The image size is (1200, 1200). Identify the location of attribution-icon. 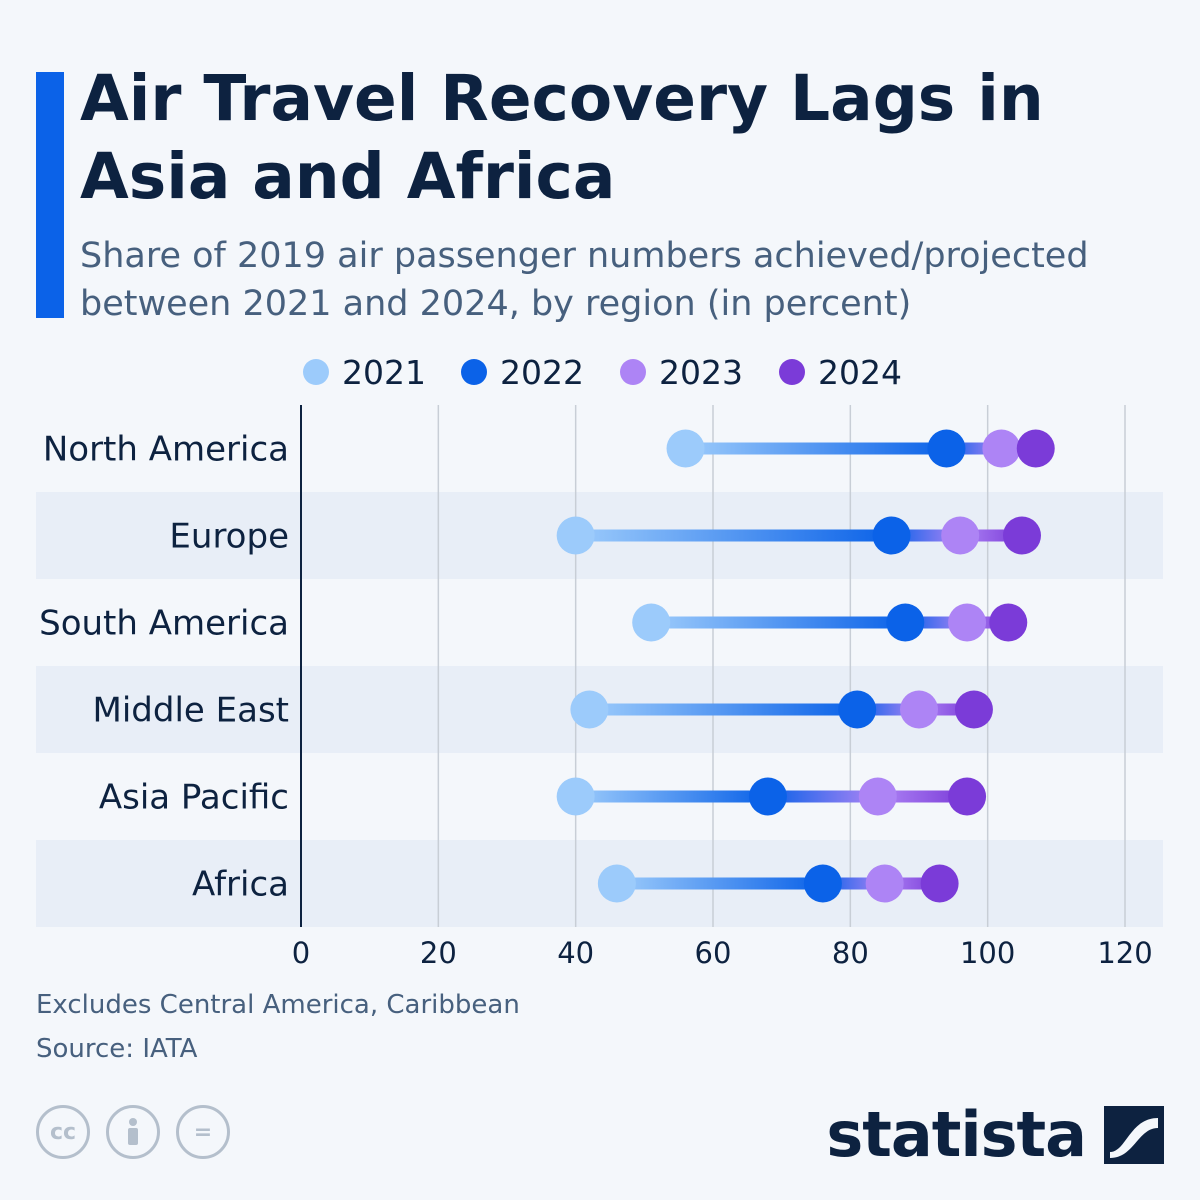
(133, 1132).